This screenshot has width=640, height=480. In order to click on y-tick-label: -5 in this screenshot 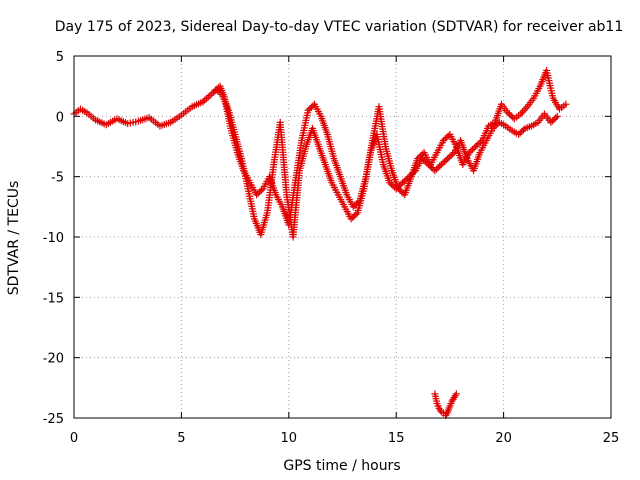, I will do `click(57, 178)`.